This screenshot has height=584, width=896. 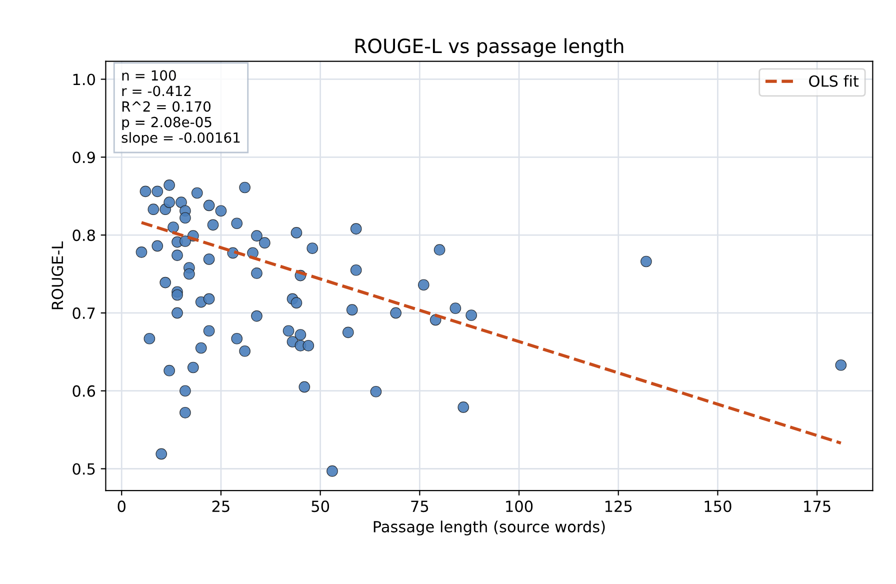 I want to click on y-tick-label: 0.6, so click(x=84, y=391).